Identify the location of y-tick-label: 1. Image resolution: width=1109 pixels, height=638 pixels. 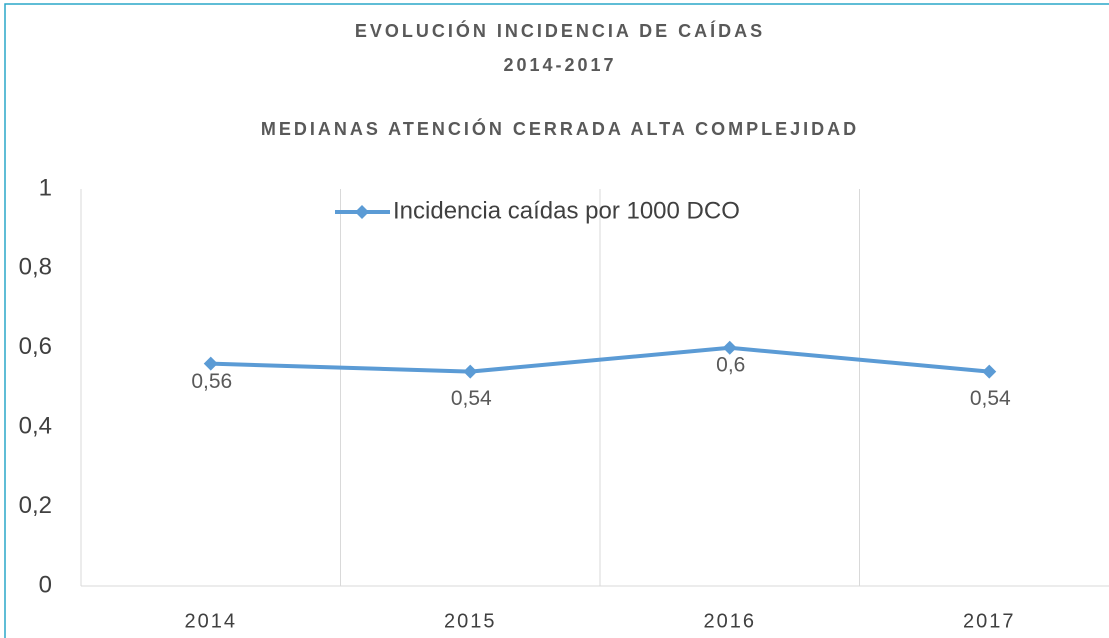
(45, 187).